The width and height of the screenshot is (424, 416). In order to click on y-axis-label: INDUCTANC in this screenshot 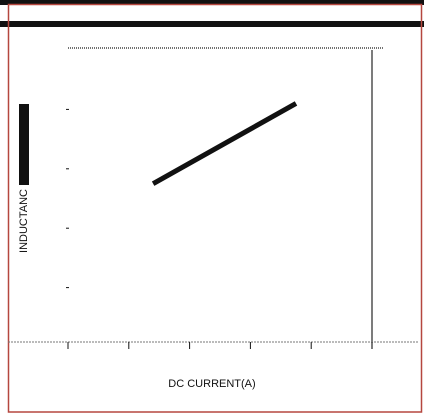, I will do `click(24, 221)`.